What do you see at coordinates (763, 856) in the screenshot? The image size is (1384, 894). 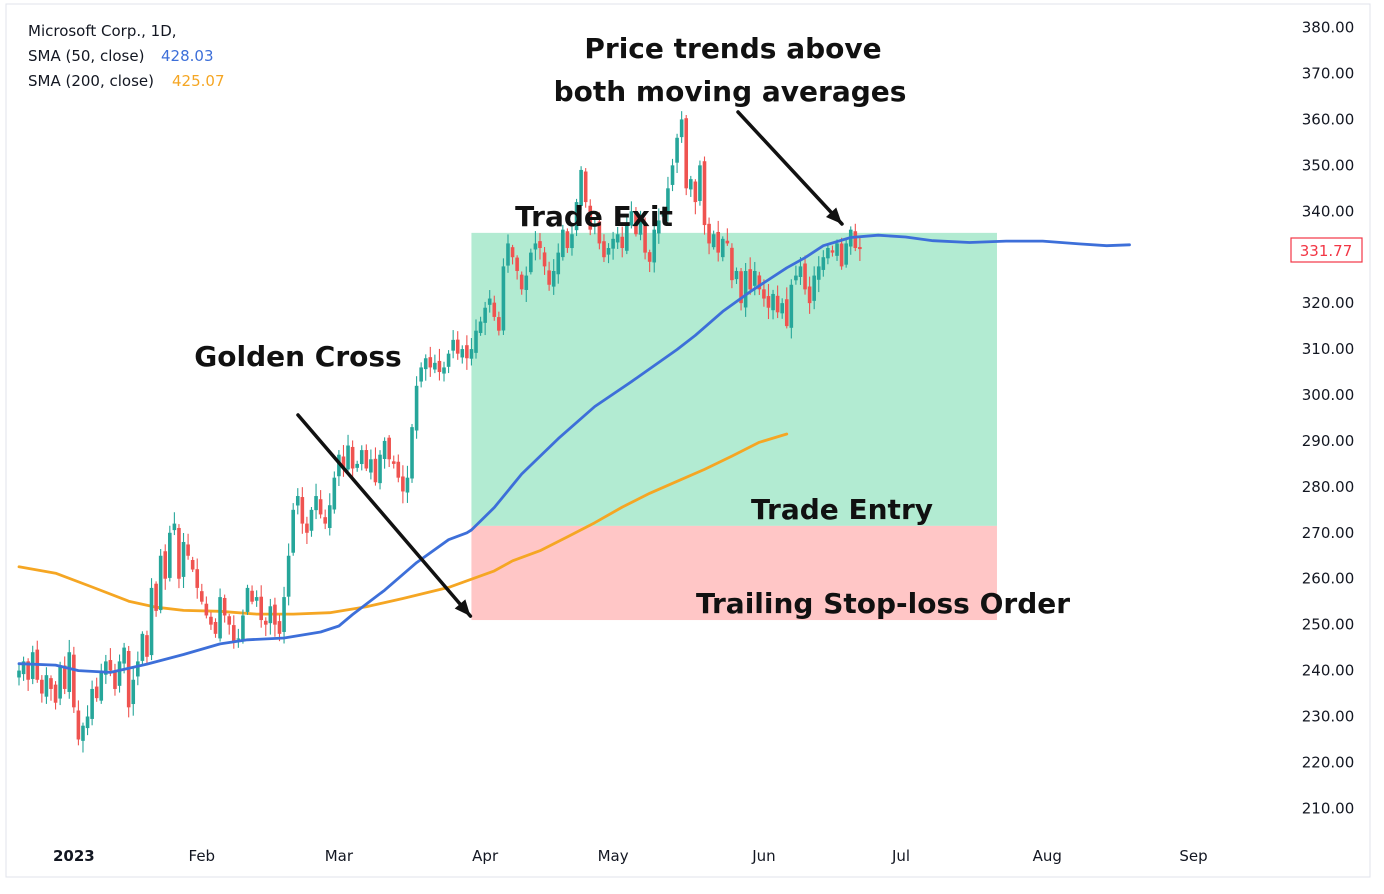 I see `x-tick-label: Jun` at bounding box center [763, 856].